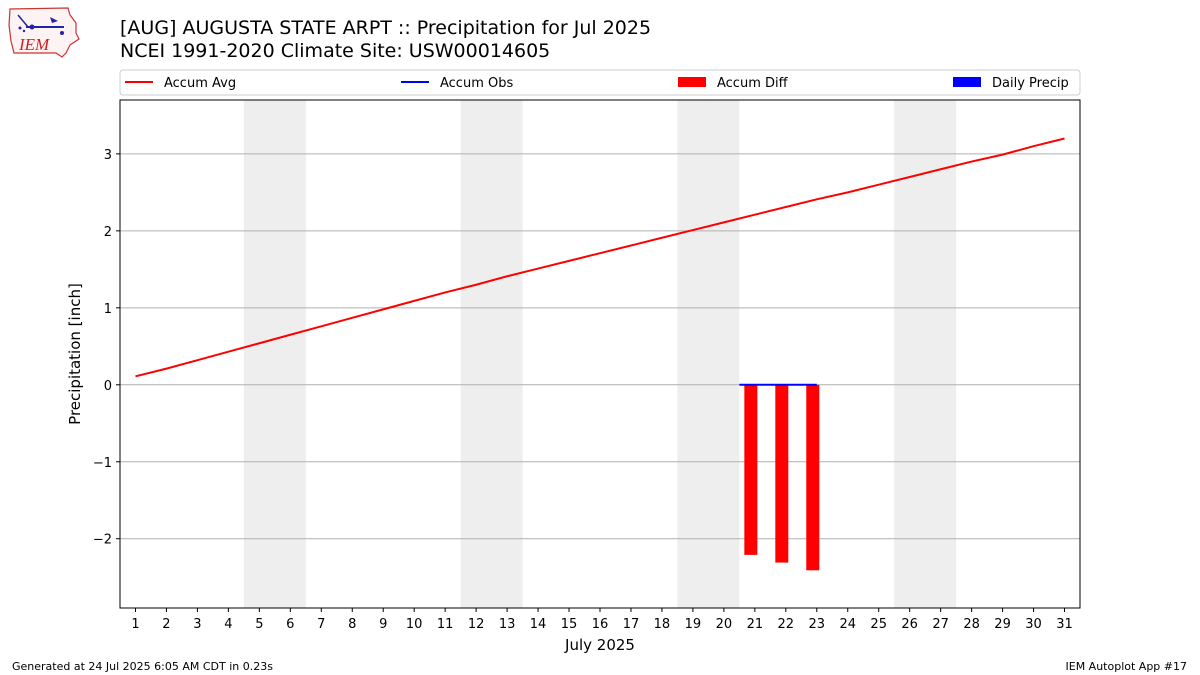  I want to click on legend-label: Accum Avg, so click(200, 83).